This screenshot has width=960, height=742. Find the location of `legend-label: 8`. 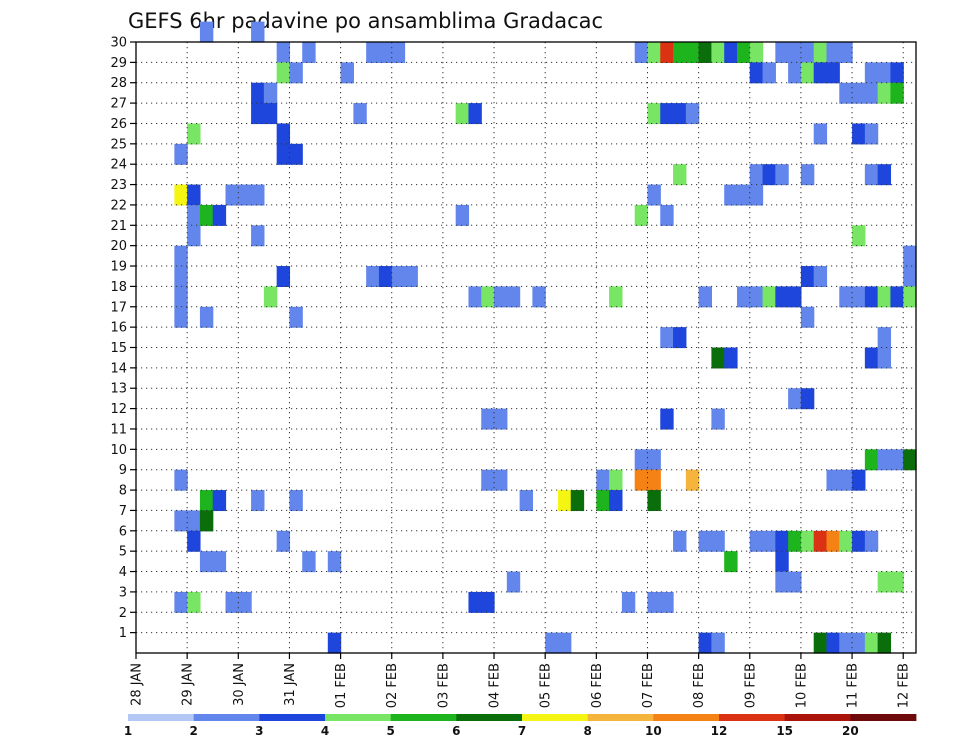

legend-label: 8 is located at coordinates (587, 731).